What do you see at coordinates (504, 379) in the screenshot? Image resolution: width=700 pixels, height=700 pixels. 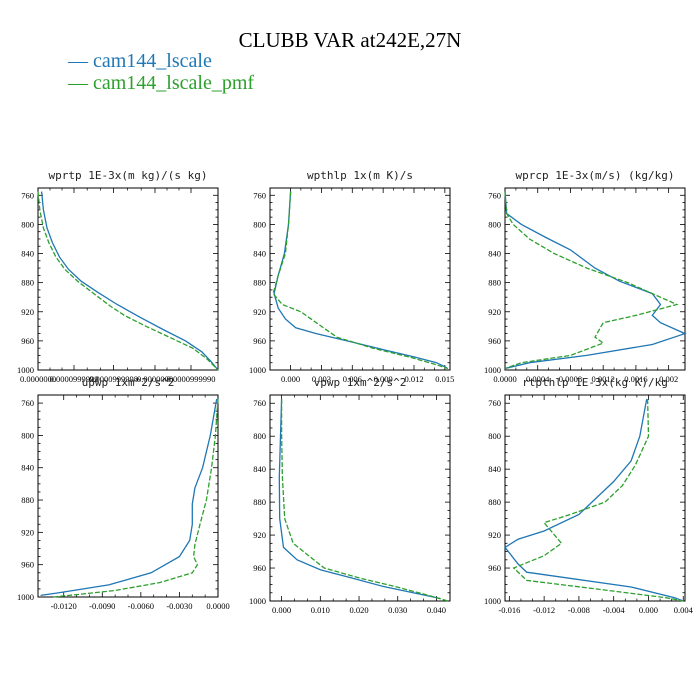 I see `x-tick-label: 0.0000` at bounding box center [504, 379].